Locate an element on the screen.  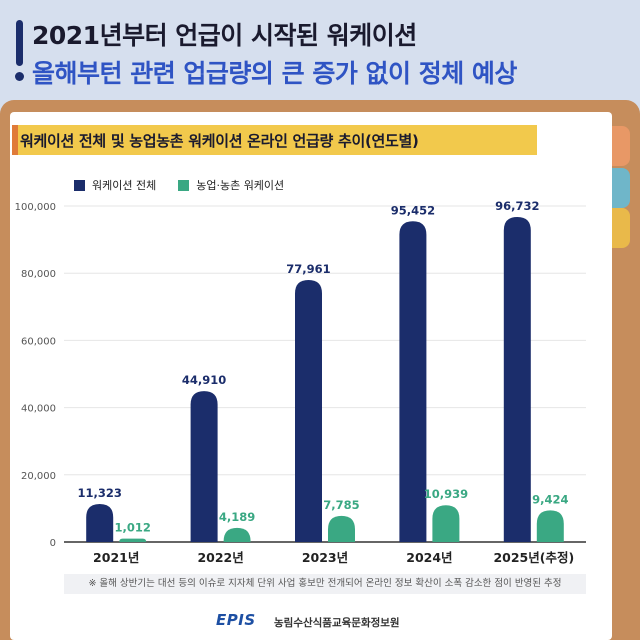
legend-swatch-total is located at coordinates (79, 185).